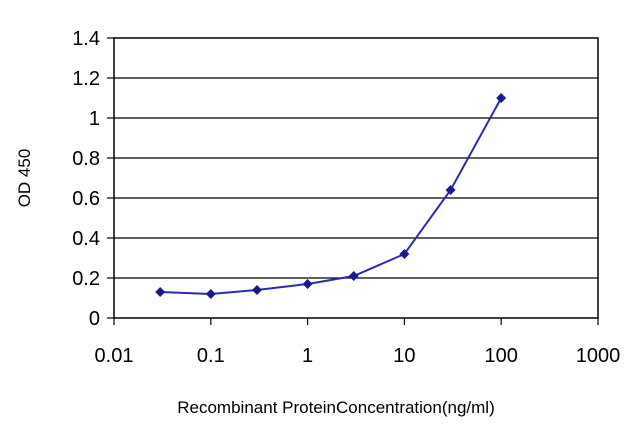 The image size is (640, 427). I want to click on y-tick-label-6: 1.2, so click(86, 79).